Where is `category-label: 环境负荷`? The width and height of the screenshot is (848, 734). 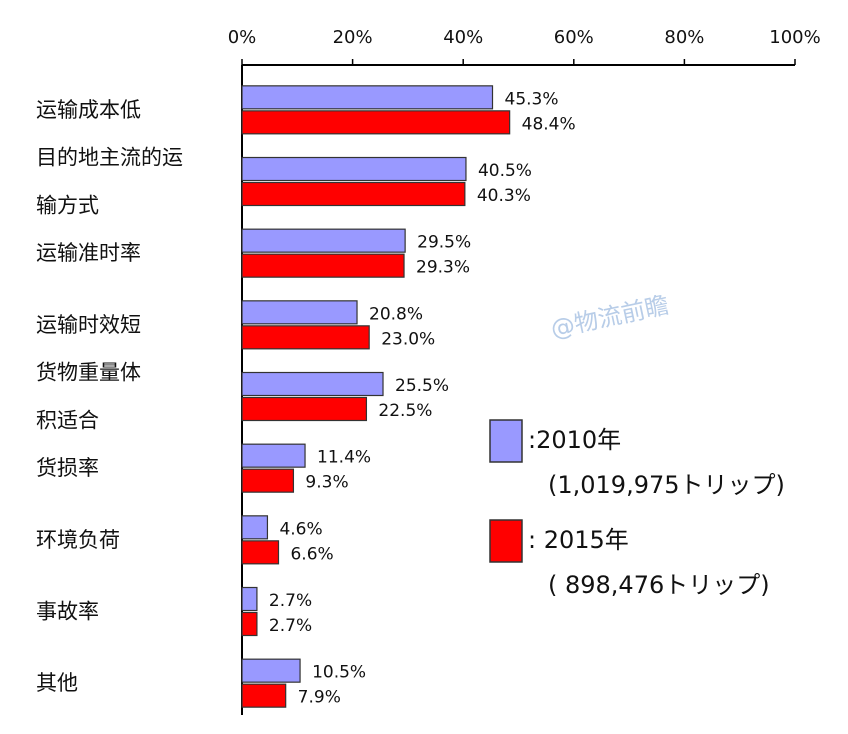 category-label: 环境负荷 is located at coordinates (78, 540).